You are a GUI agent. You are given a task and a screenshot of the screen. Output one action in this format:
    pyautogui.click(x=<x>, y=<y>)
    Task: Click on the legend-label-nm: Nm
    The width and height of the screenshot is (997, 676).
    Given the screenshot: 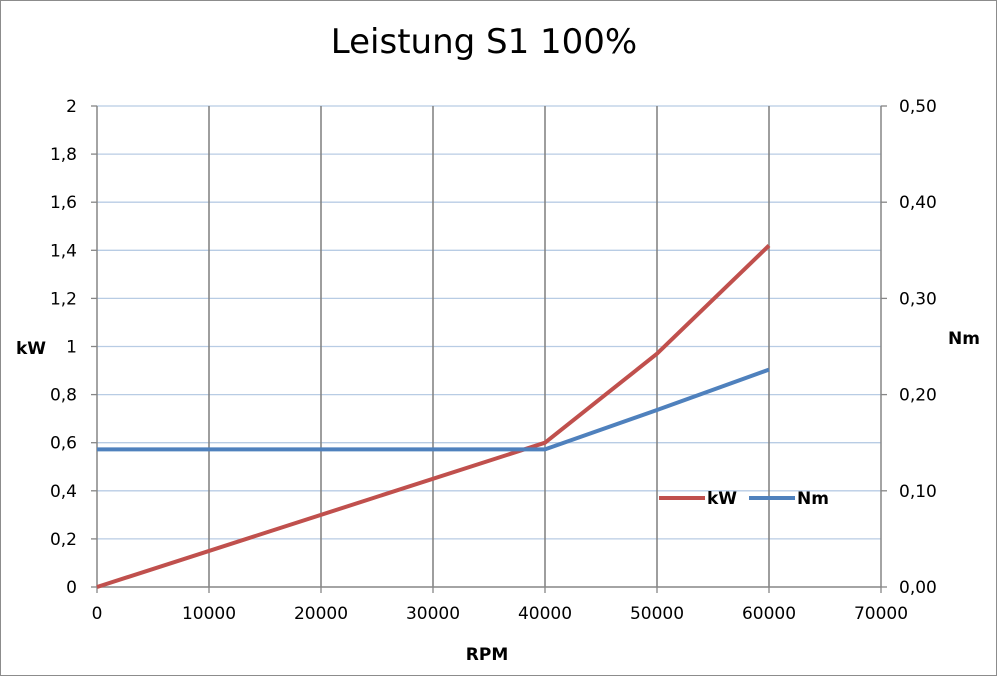 What is the action you would take?
    pyautogui.click(x=813, y=499)
    